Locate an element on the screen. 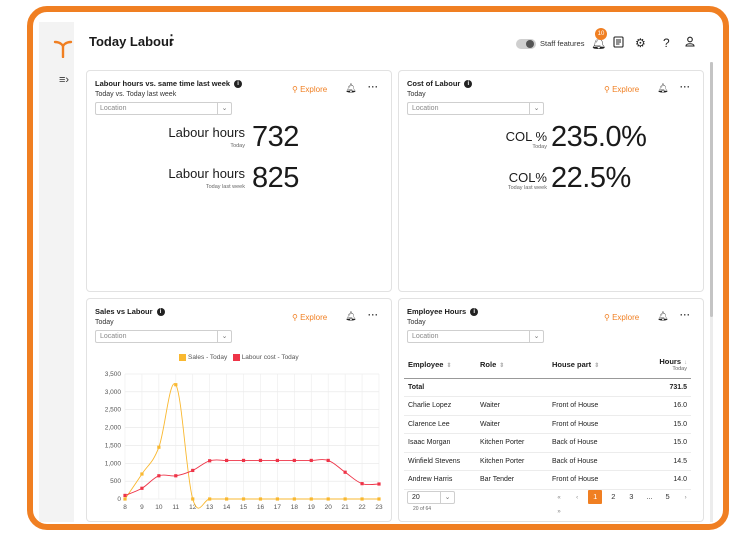 The width and height of the screenshot is (755, 539). row-count-label: 20 of 64 is located at coordinates (422, 509).